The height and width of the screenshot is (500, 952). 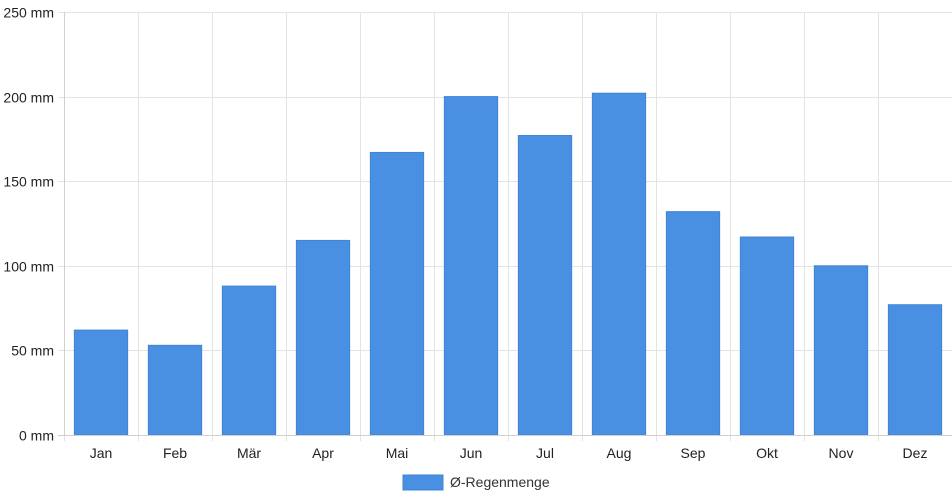 What do you see at coordinates (545, 453) in the screenshot?
I see `x-tick-label: Jul` at bounding box center [545, 453].